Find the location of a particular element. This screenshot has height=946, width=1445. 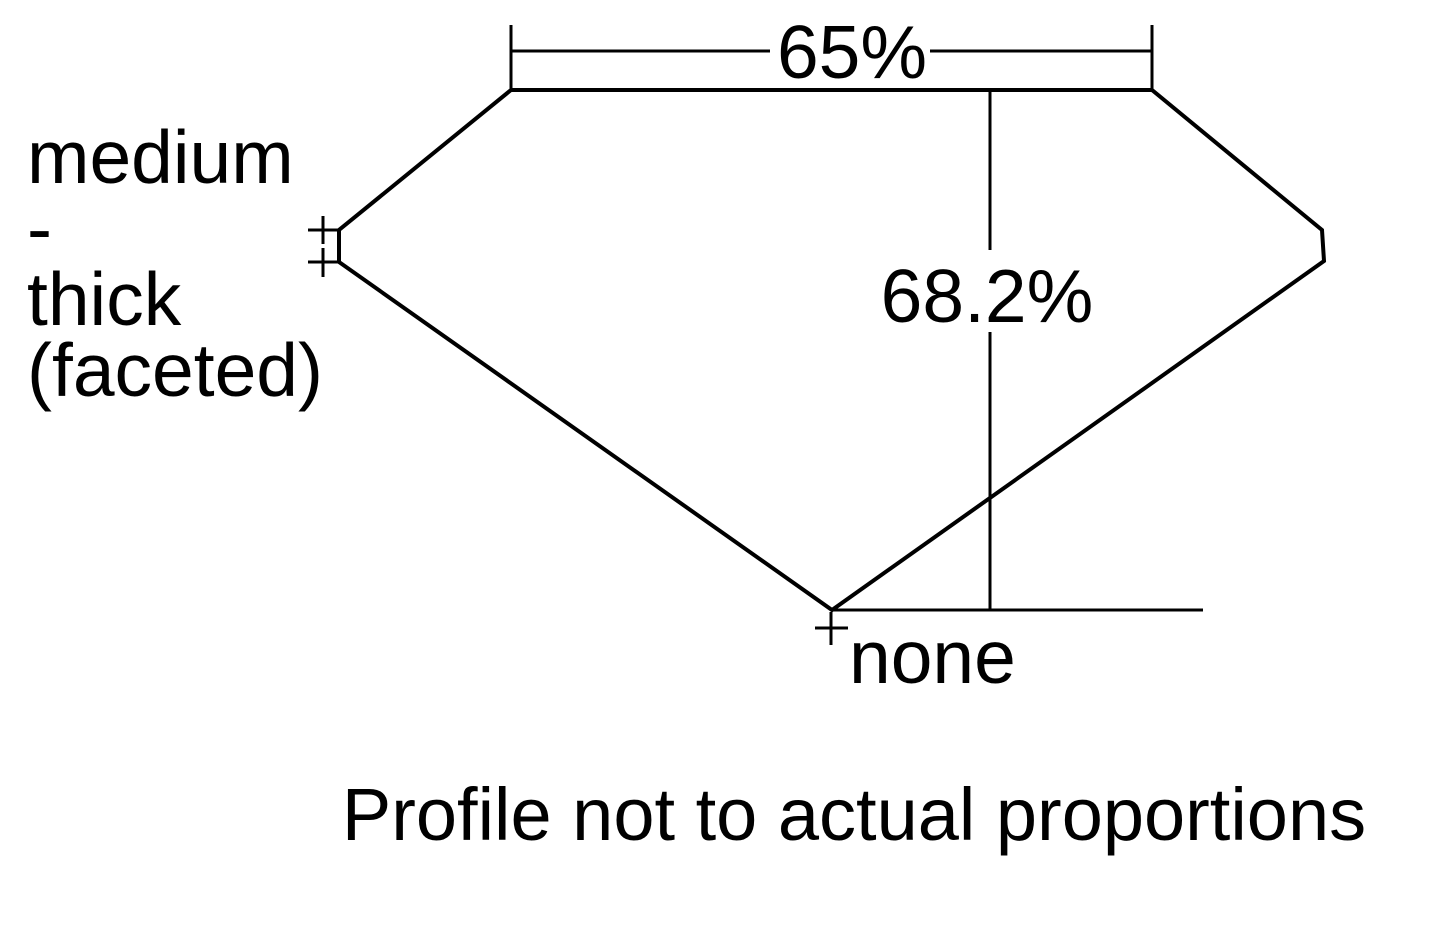

girdle-label: medium - thick (faceted) is located at coordinates (175, 263).